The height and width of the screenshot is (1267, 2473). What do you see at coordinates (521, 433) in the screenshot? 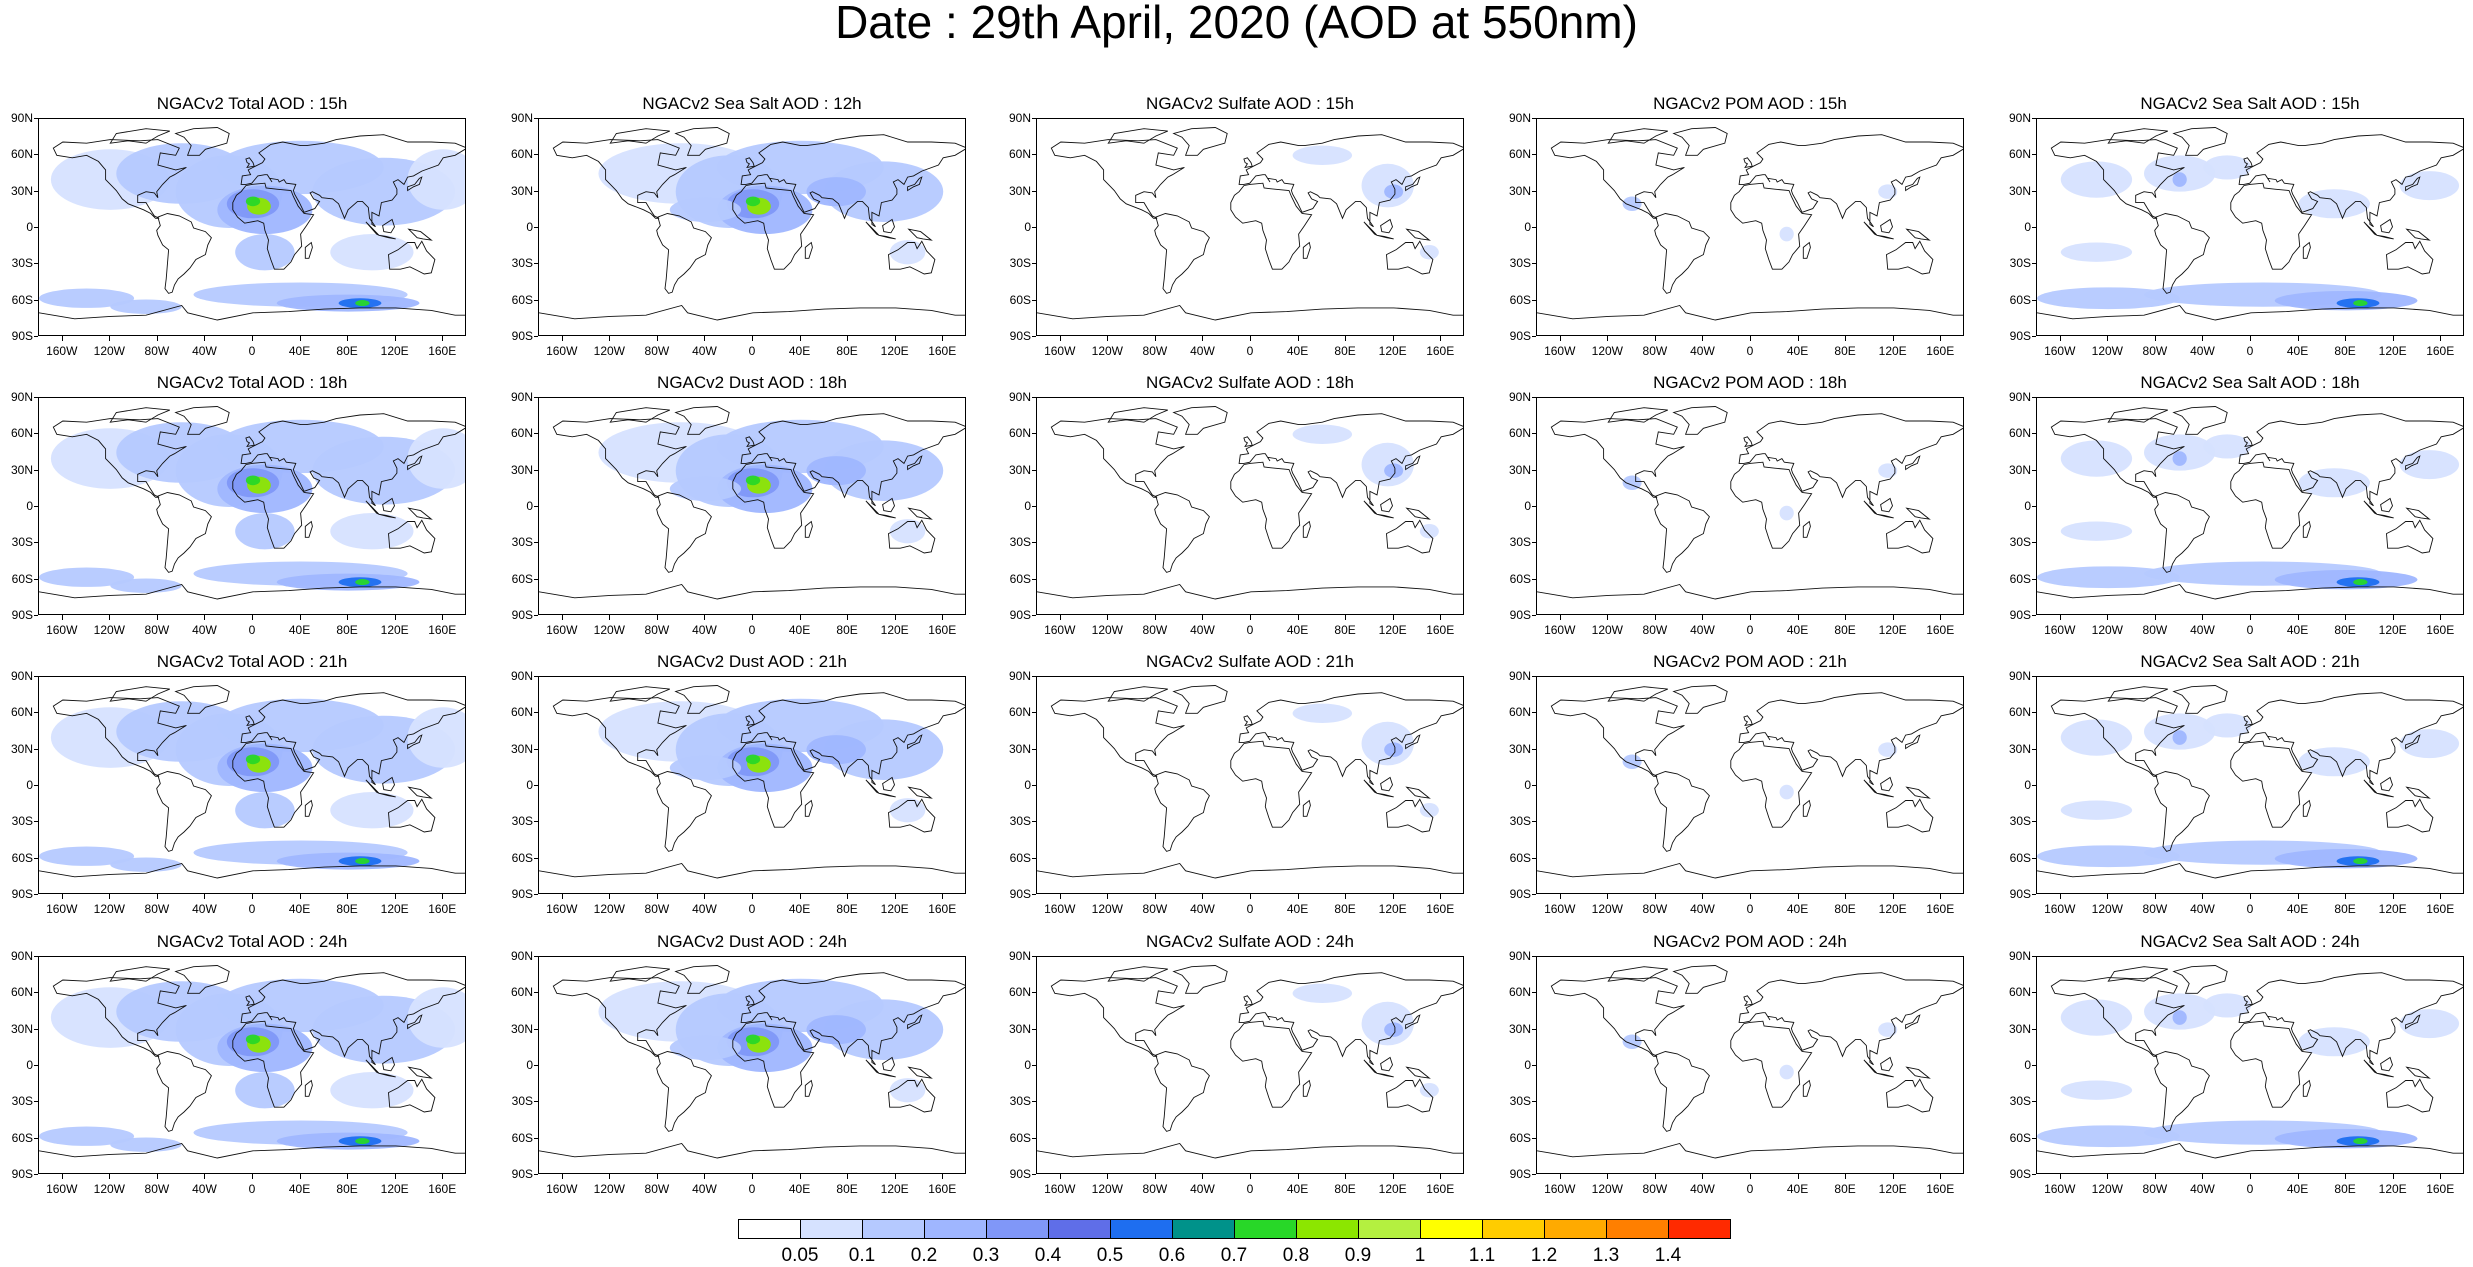
I see `lat-tick-label: 60N` at bounding box center [521, 433].